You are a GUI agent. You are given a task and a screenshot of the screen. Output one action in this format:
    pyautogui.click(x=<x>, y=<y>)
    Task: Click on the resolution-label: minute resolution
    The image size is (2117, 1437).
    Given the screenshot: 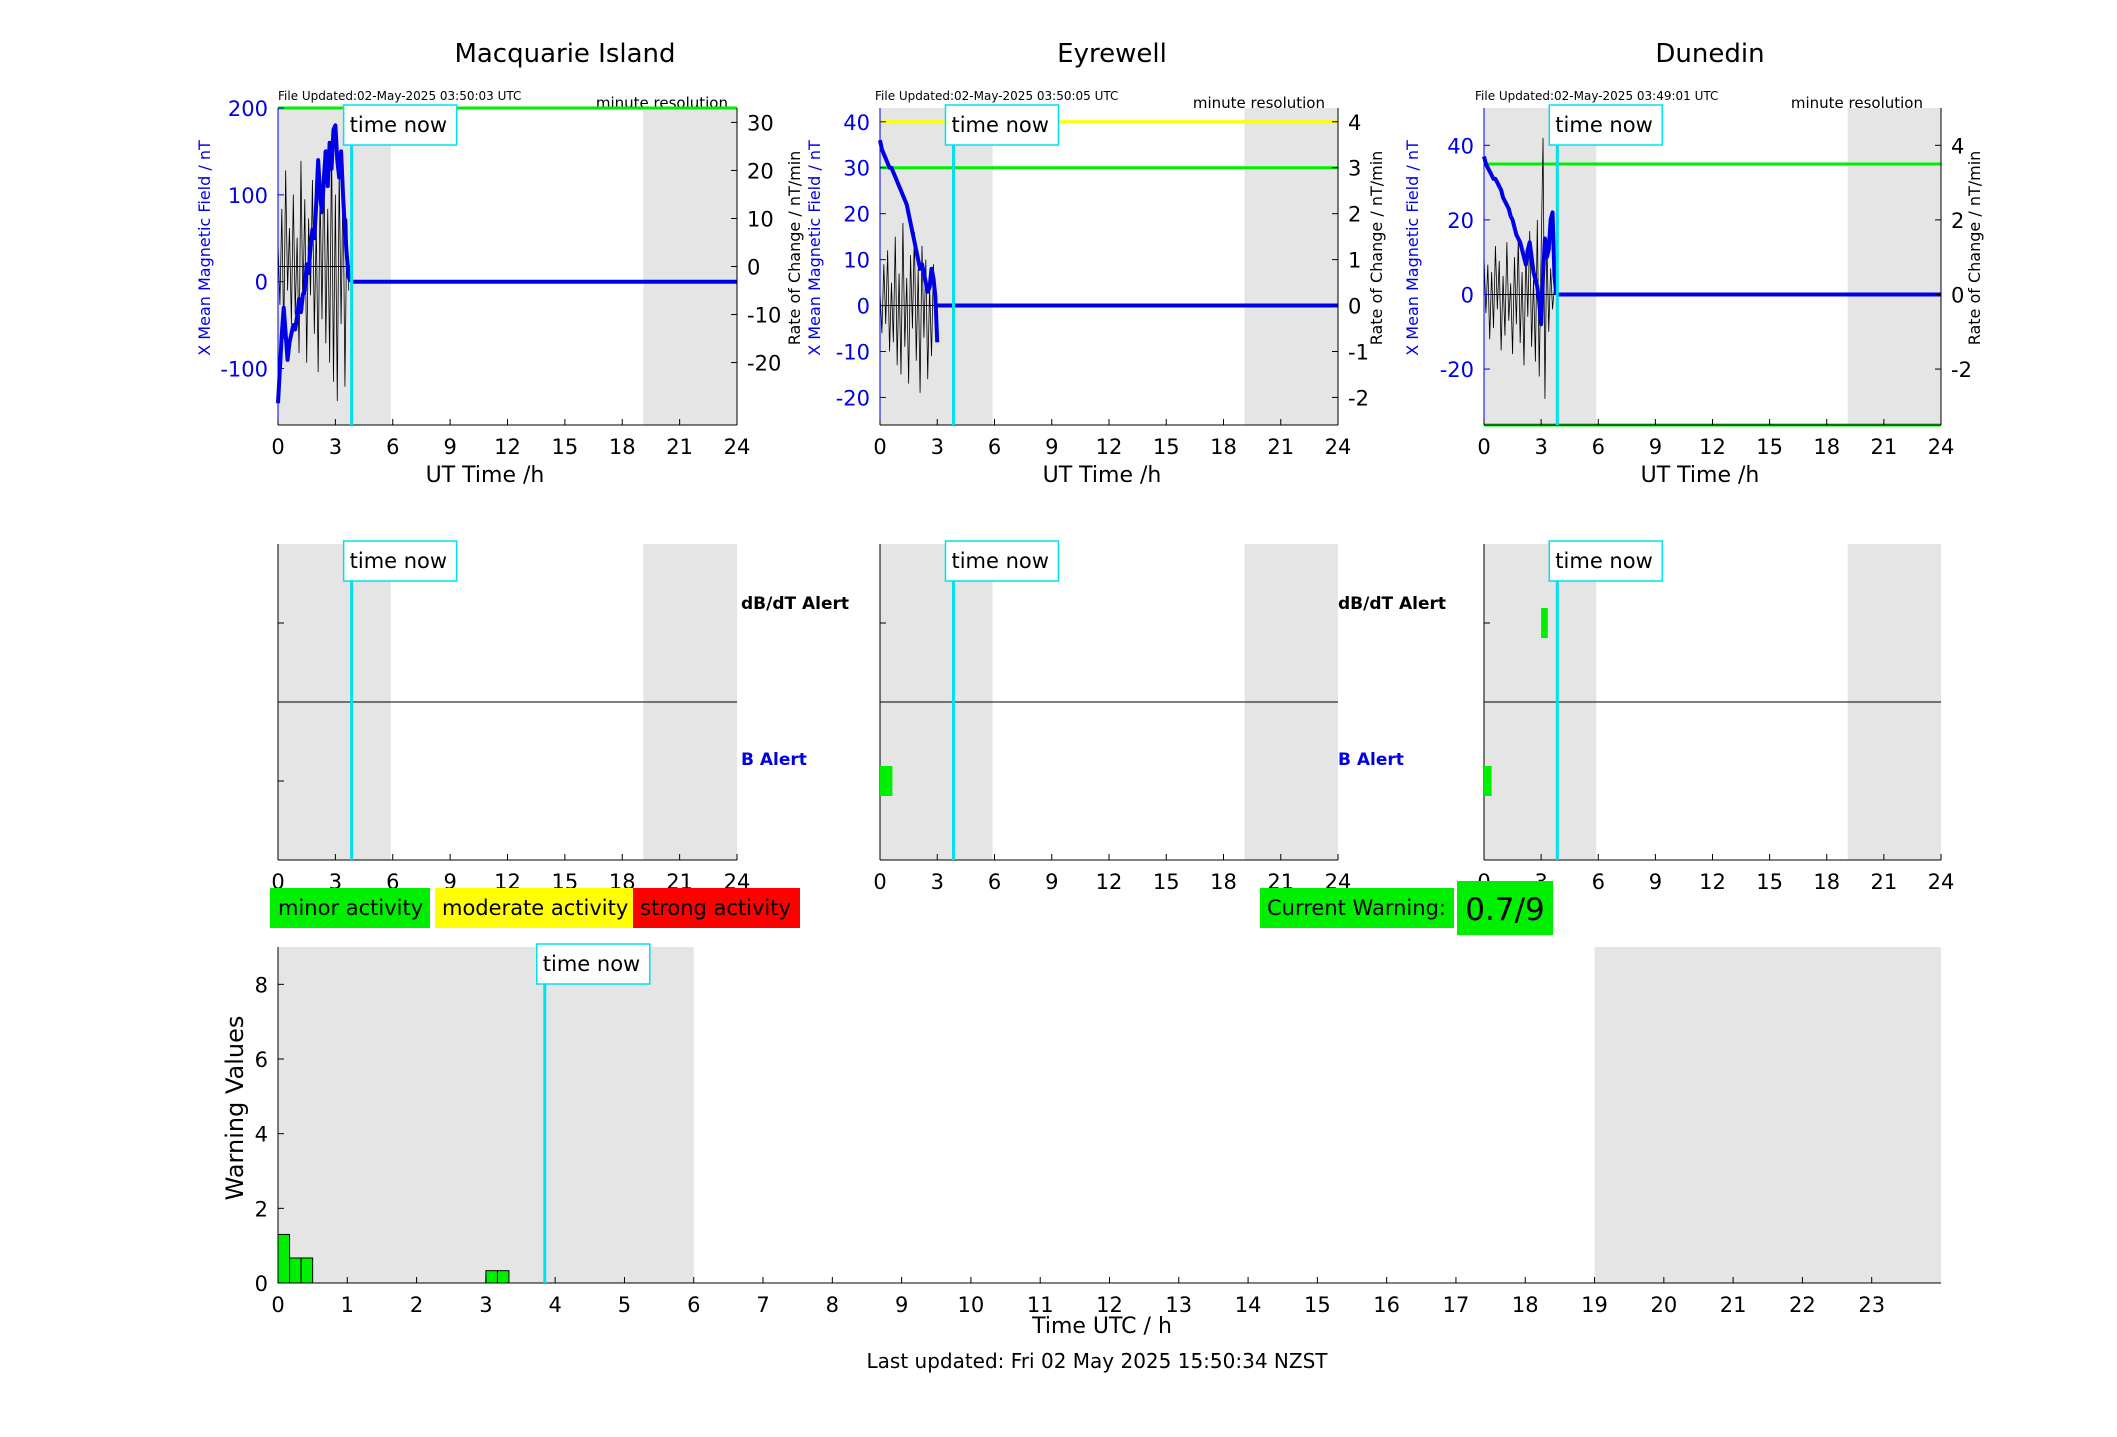 What is the action you would take?
    pyautogui.click(x=1259, y=103)
    